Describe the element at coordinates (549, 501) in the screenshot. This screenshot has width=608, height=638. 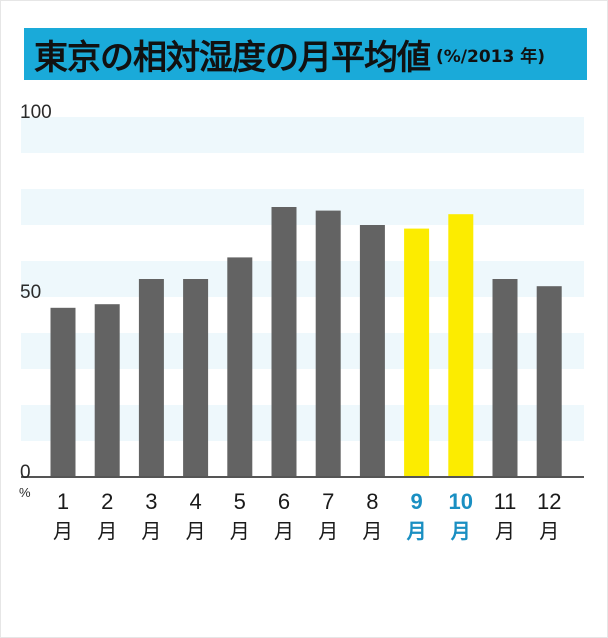
I see `x-tick-number: 12` at that location.